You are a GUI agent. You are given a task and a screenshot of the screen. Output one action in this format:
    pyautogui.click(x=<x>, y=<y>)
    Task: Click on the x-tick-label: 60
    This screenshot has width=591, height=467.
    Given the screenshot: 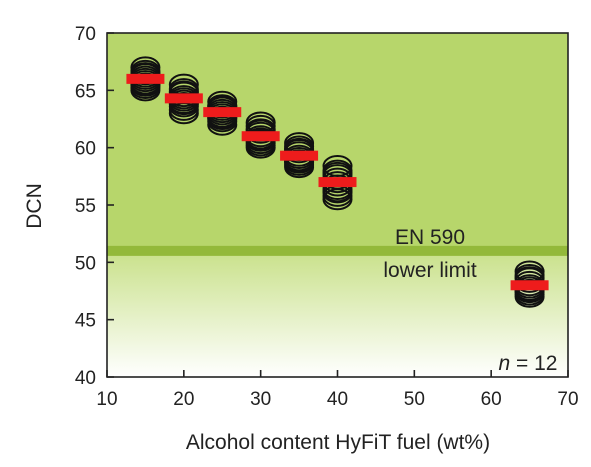 What is the action you would take?
    pyautogui.click(x=491, y=399)
    